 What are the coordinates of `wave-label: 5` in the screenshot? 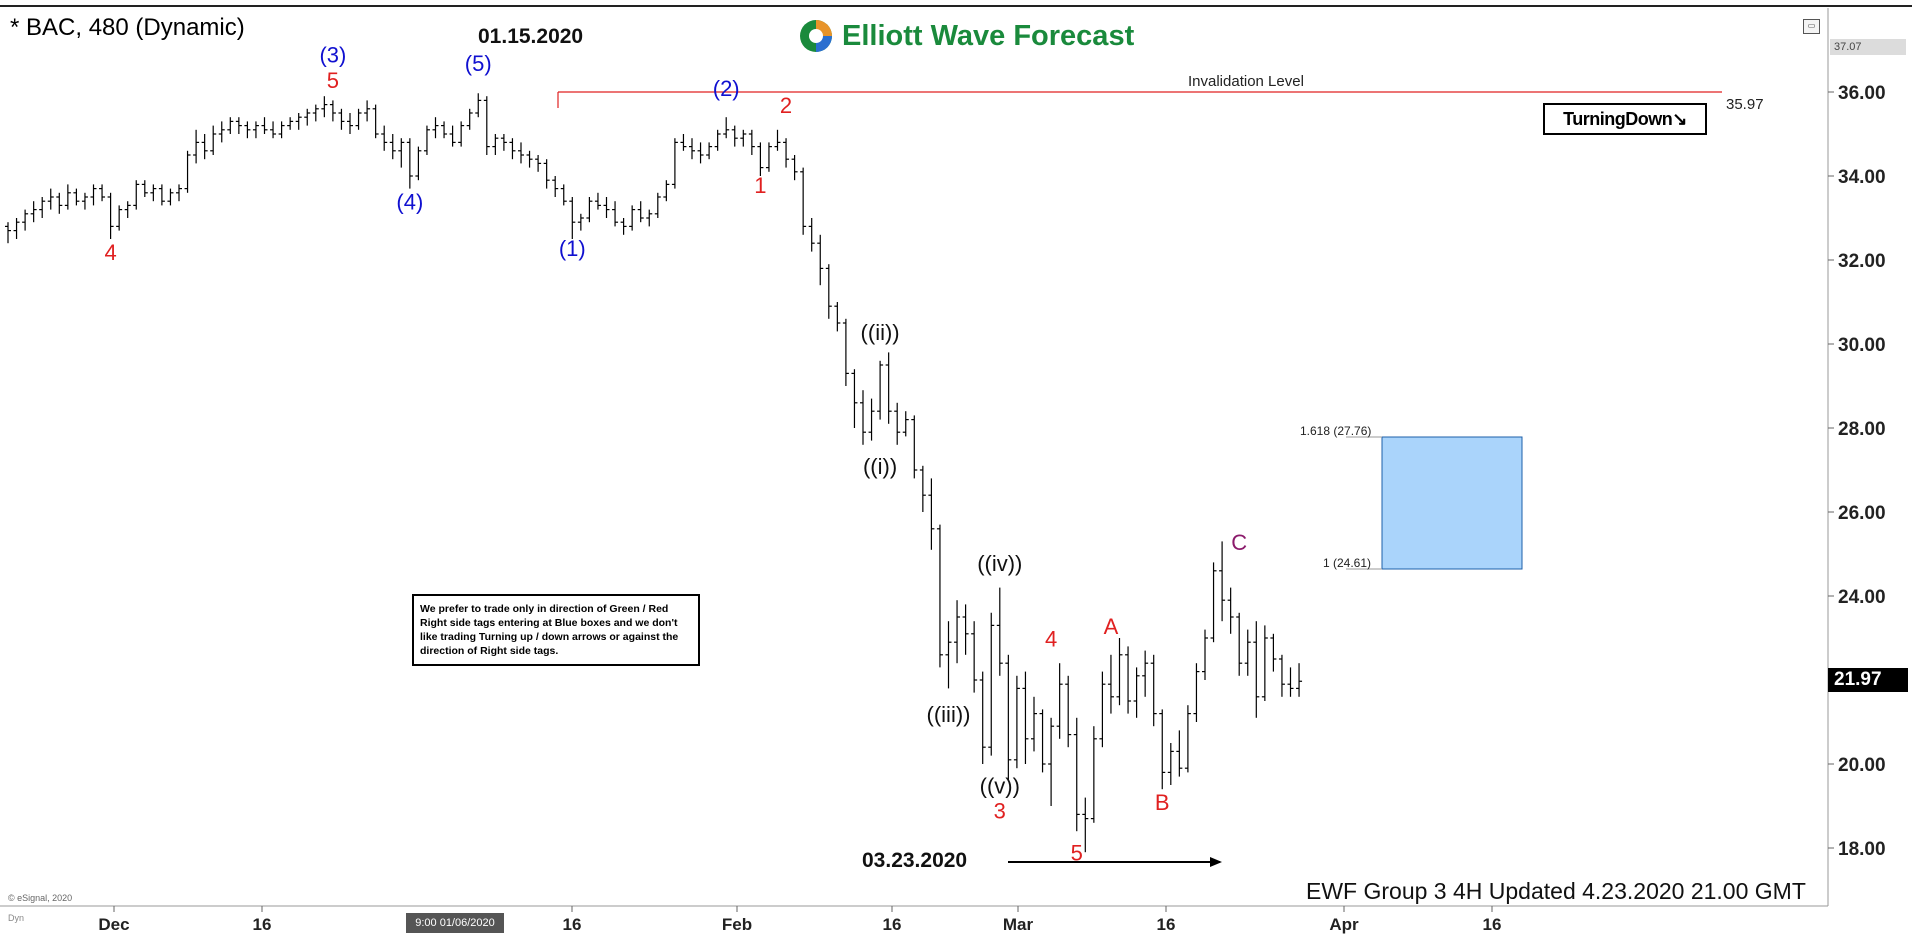 It's located at (333, 80).